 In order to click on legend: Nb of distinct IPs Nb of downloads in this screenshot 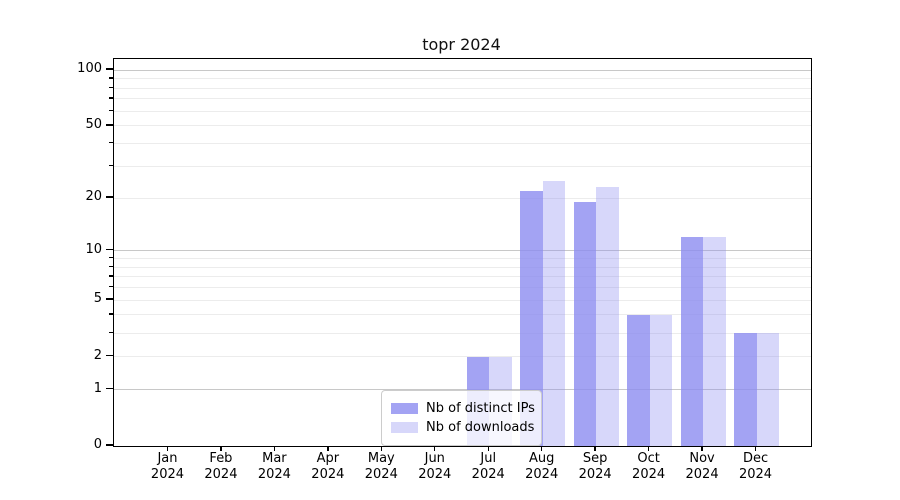, I will do `click(461, 418)`.